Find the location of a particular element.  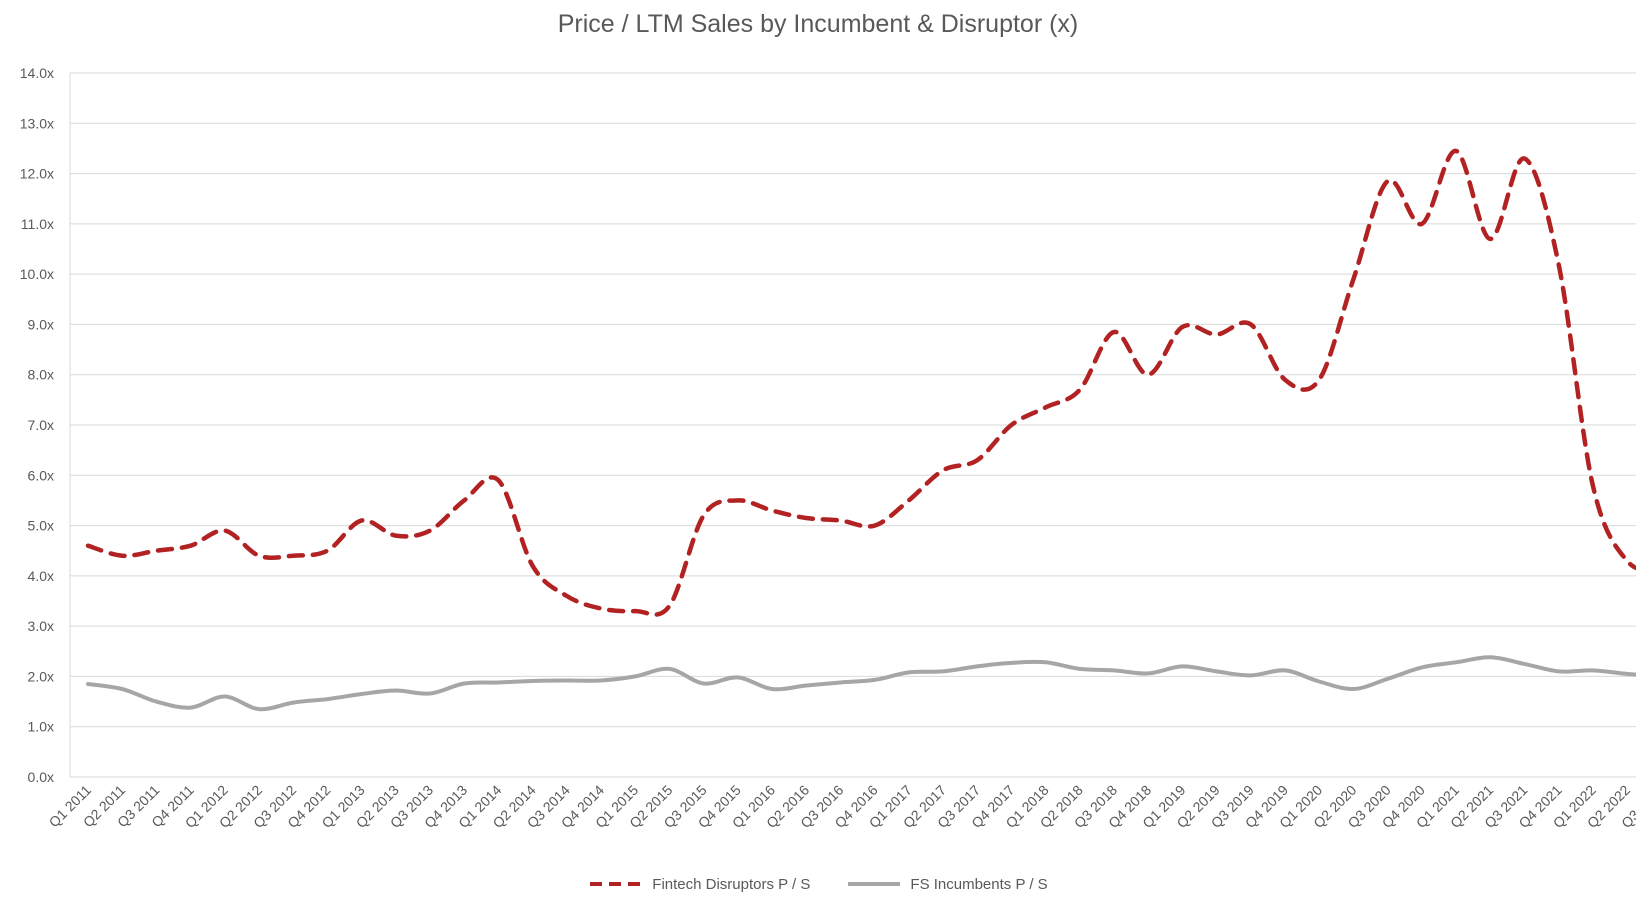

legend-item-disruptors: Fintech Disruptors P / S is located at coordinates (699, 884).